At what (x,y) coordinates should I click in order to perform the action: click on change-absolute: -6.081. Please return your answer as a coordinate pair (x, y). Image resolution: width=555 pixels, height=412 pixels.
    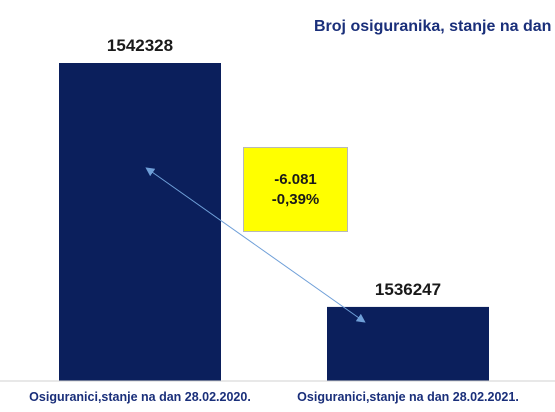
    Looking at the image, I should click on (295, 179).